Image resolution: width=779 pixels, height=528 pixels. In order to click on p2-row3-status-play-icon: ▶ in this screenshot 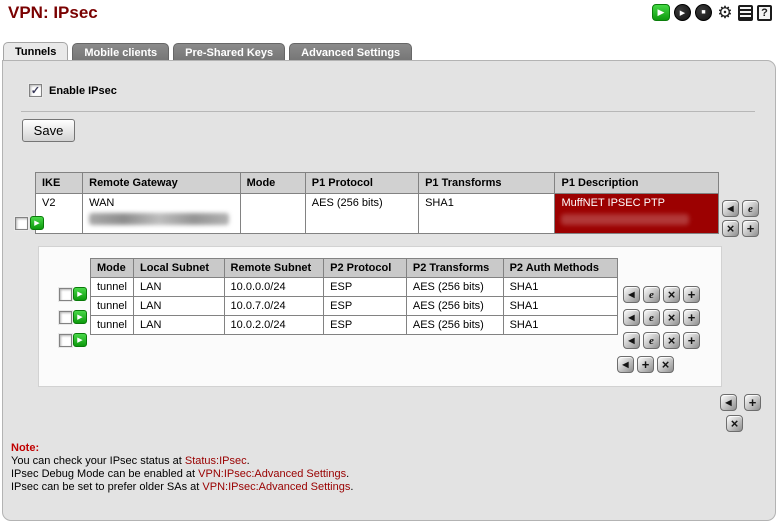, I will do `click(80, 340)`.